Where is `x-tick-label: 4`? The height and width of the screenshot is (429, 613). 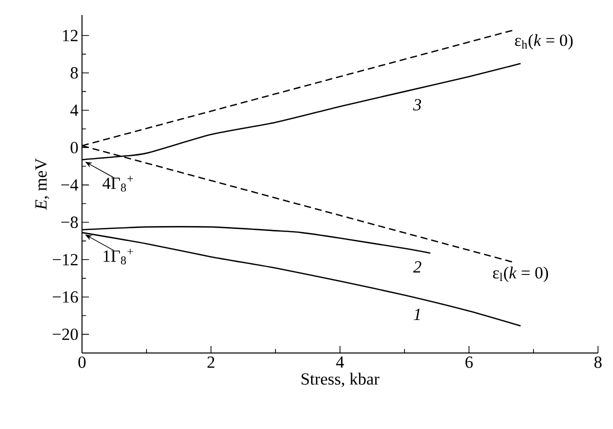
x-tick-label: 4 is located at coordinates (340, 362).